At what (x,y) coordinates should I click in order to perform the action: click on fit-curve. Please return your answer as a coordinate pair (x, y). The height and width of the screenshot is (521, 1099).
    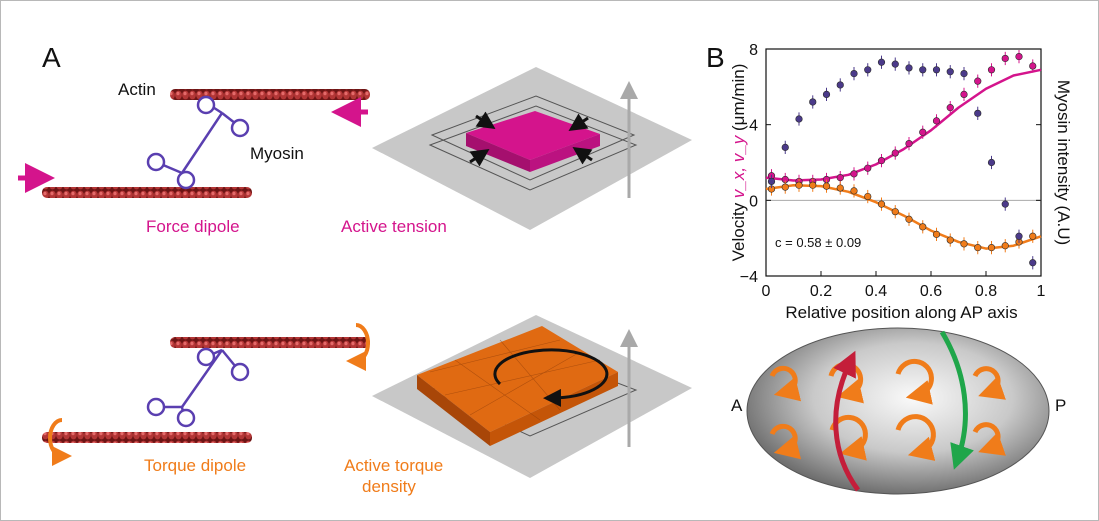
    Looking at the image, I should click on (903, 125).